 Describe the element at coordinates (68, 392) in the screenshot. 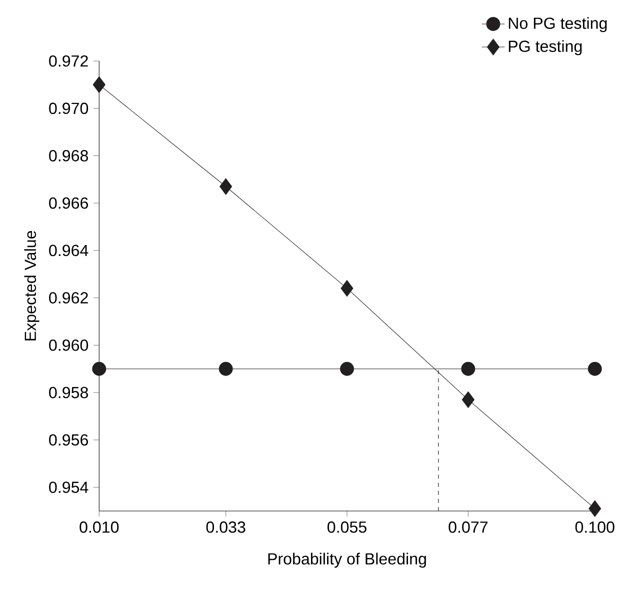

I see `y-tick-label: 0.958` at that location.